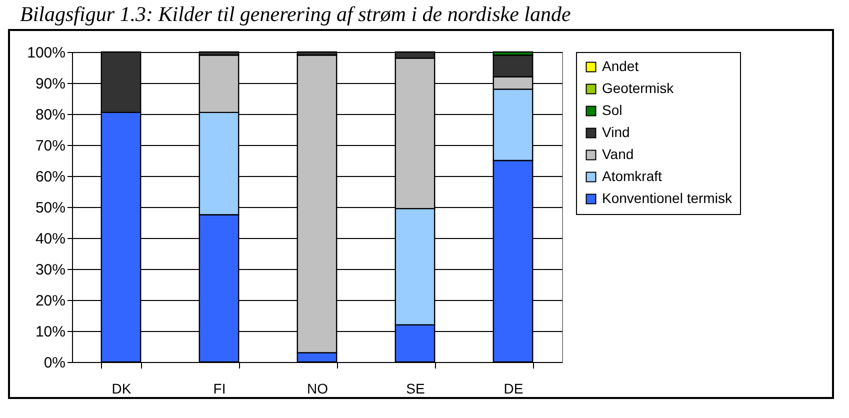 The image size is (849, 418). I want to click on y-tick-label: 90%, so click(50, 84).